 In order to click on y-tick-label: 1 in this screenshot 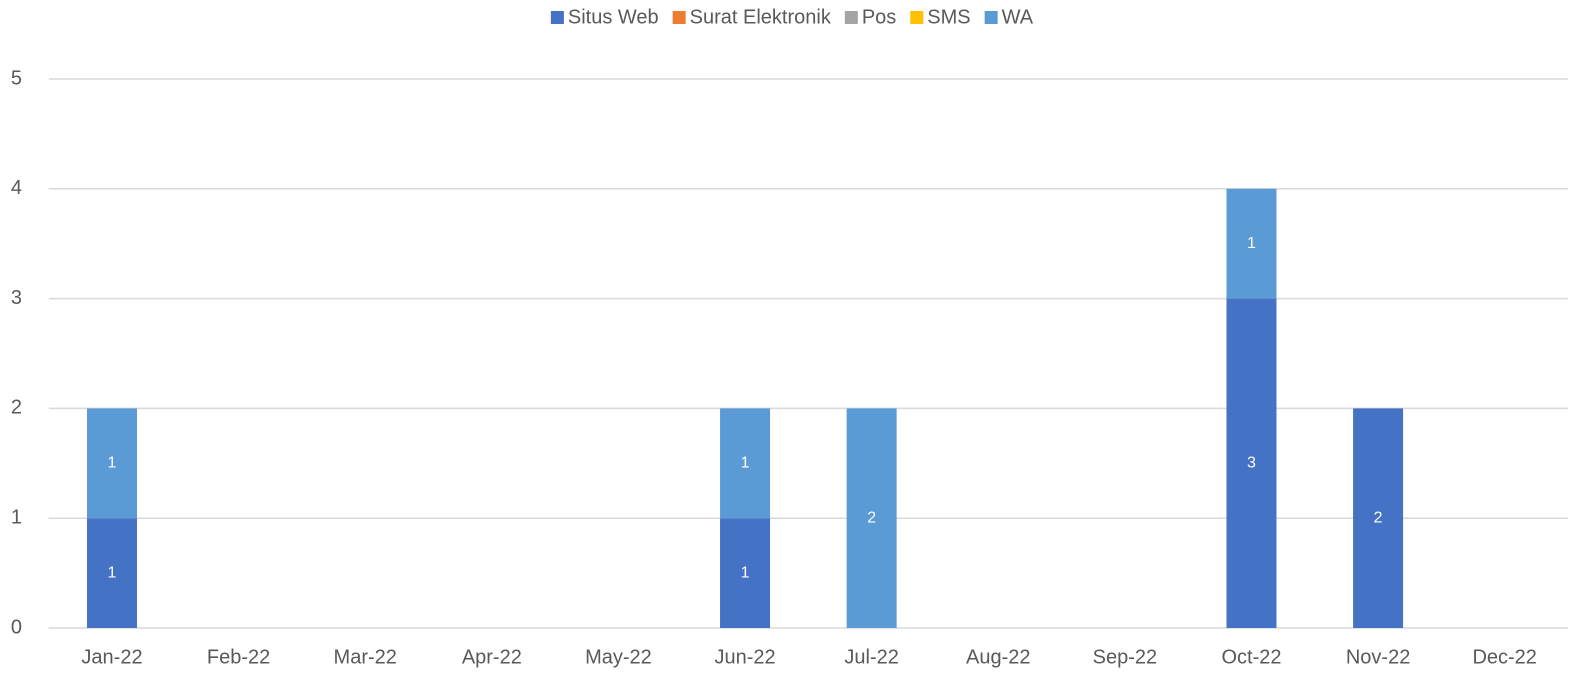, I will do `click(16, 517)`.